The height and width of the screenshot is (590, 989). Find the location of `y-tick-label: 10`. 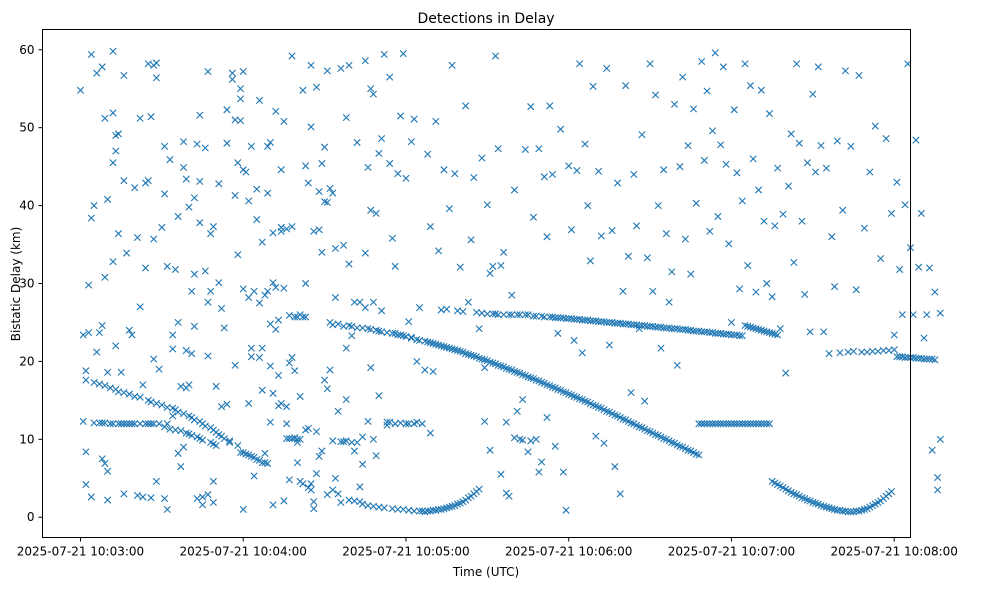

y-tick-label: 10 is located at coordinates (26, 439).